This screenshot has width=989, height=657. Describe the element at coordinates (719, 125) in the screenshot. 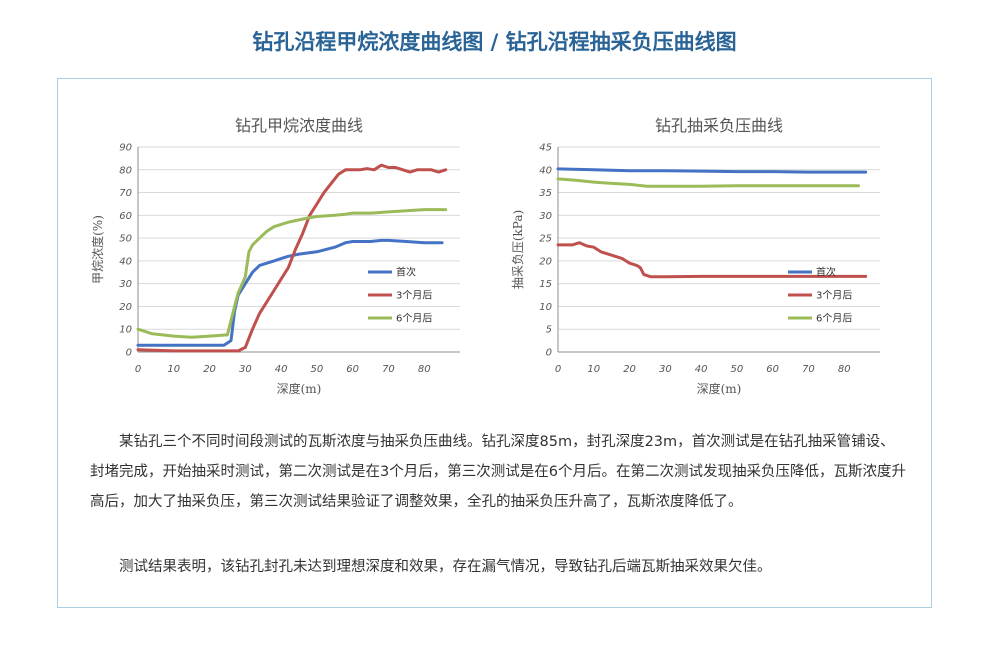

I see `chart-title: 钻孔抽采负压曲线` at that location.